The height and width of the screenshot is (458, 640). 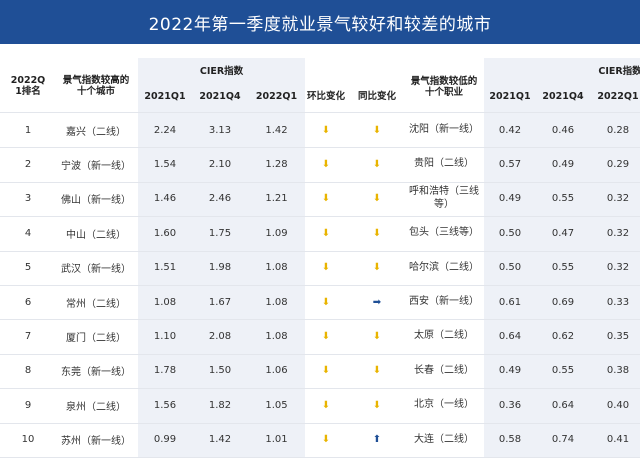 What do you see at coordinates (220, 268) in the screenshot?
I see `top-q4-2021-cell: 1.98` at bounding box center [220, 268].